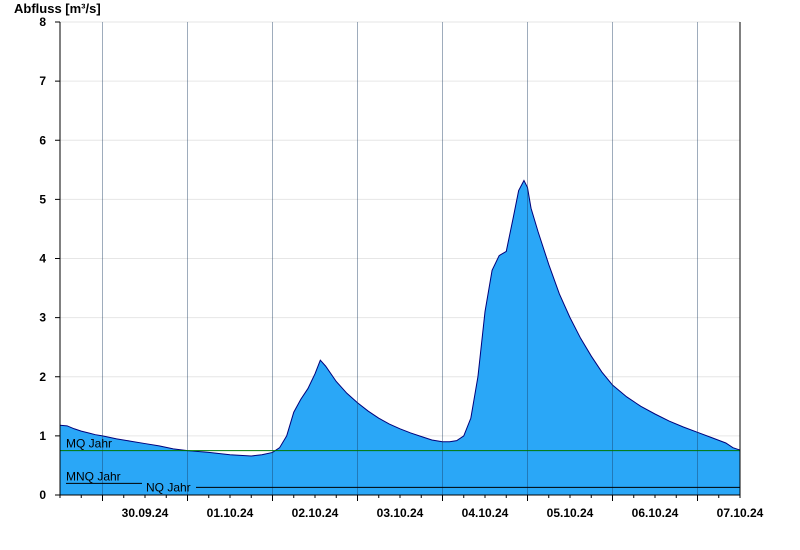 This screenshot has height=550, width=800. What do you see at coordinates (57, 8) in the screenshot?
I see `y-axis-label: Abfluss [m³/s]` at bounding box center [57, 8].